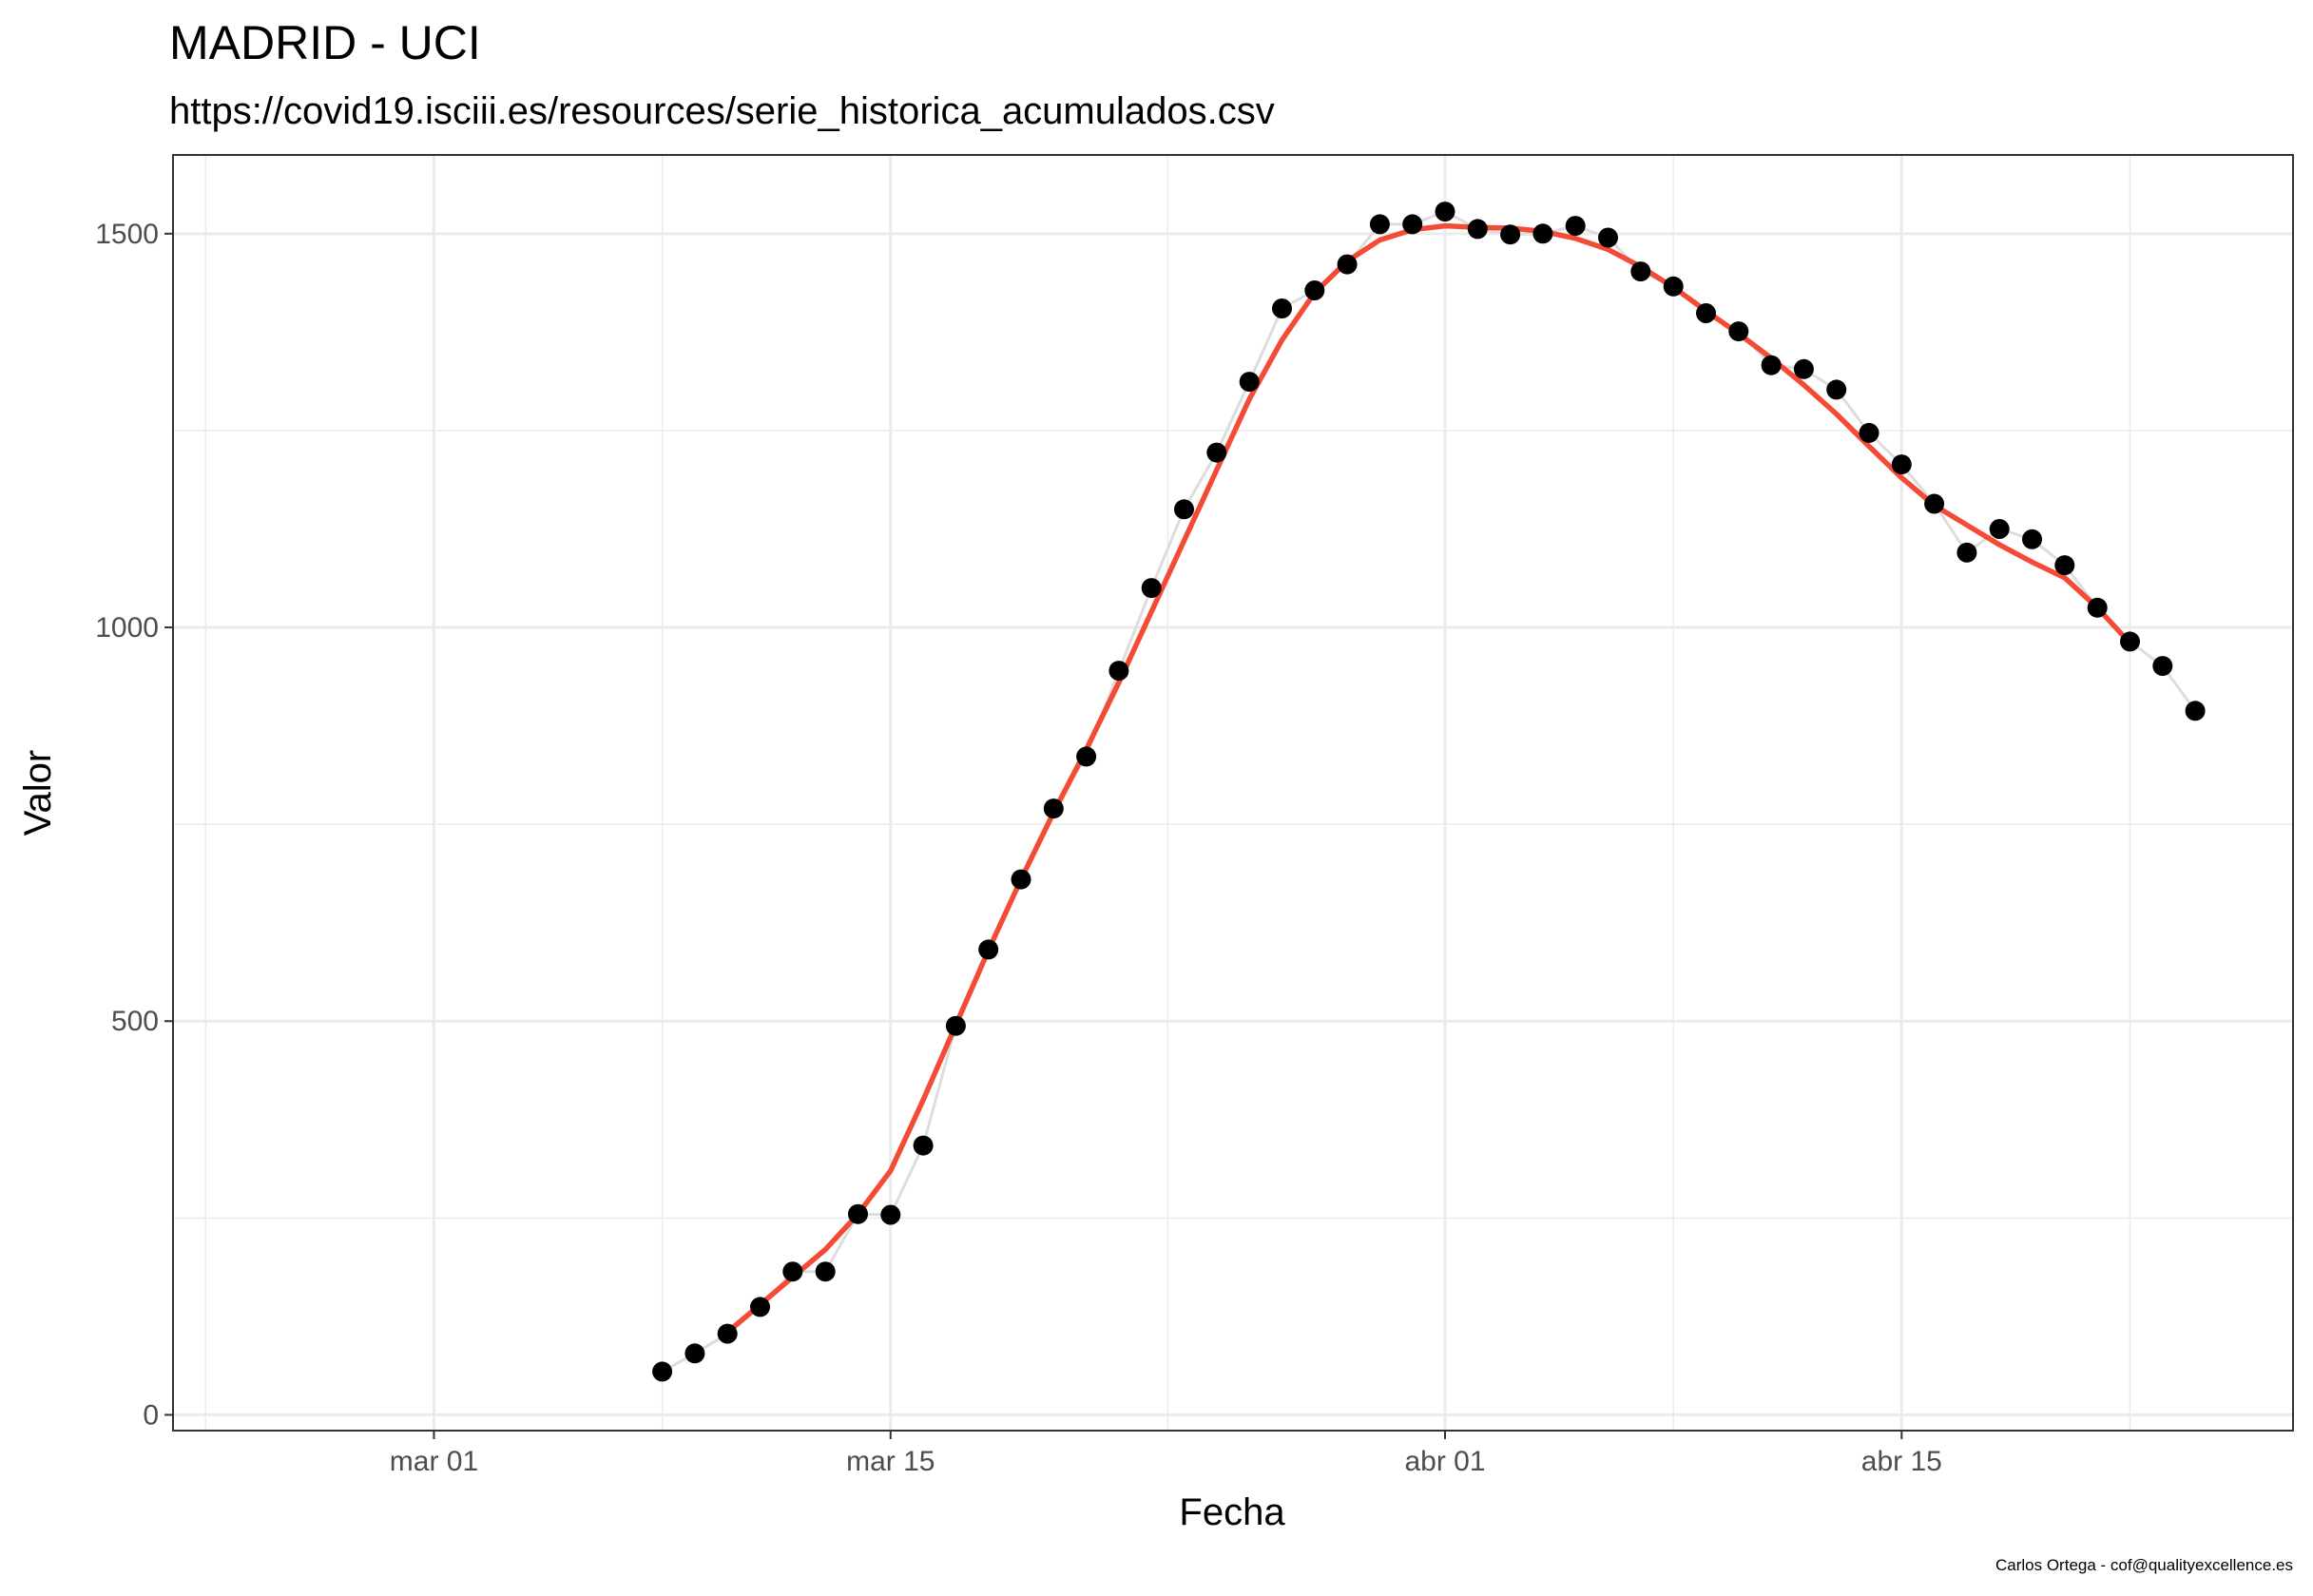 Image resolution: width=2313 pixels, height=1596 pixels. I want to click on y-axis-title: Valor, so click(38, 793).